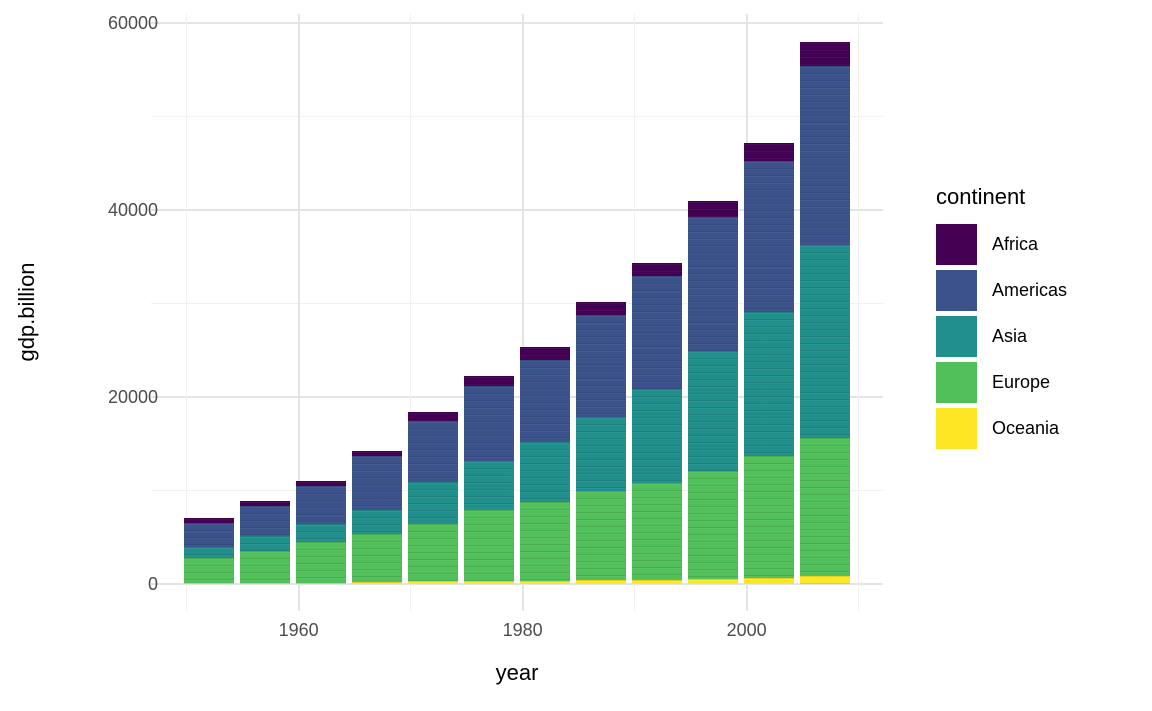  Describe the element at coordinates (132, 397) in the screenshot. I see `y-tick-label: 20000` at that location.